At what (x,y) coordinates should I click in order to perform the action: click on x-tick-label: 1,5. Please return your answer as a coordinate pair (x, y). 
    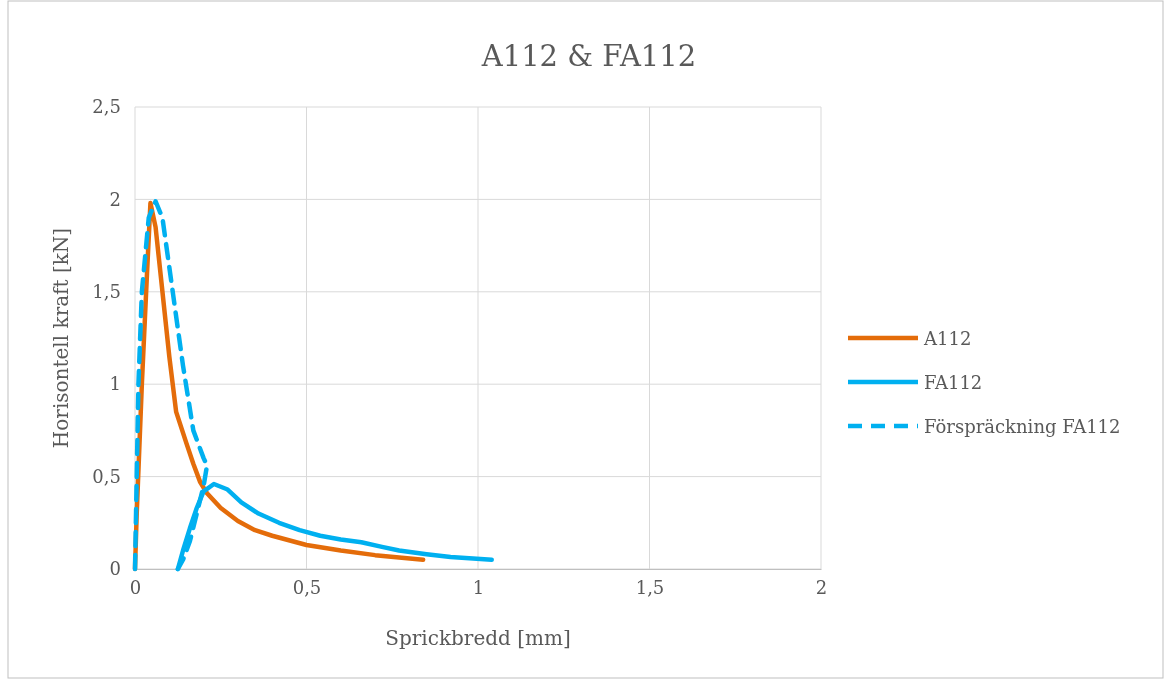
    Looking at the image, I should click on (650, 587).